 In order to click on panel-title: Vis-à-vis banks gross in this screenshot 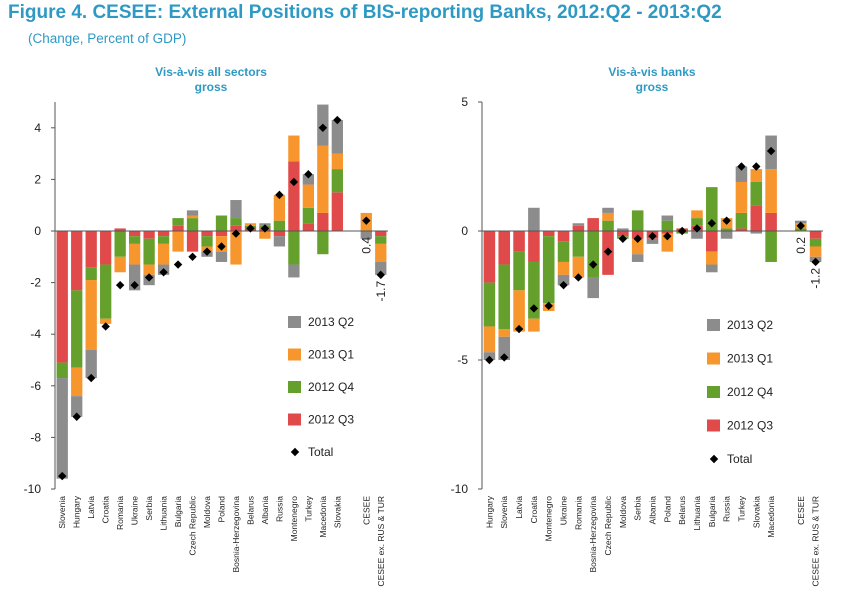, I will do `click(651, 79)`.